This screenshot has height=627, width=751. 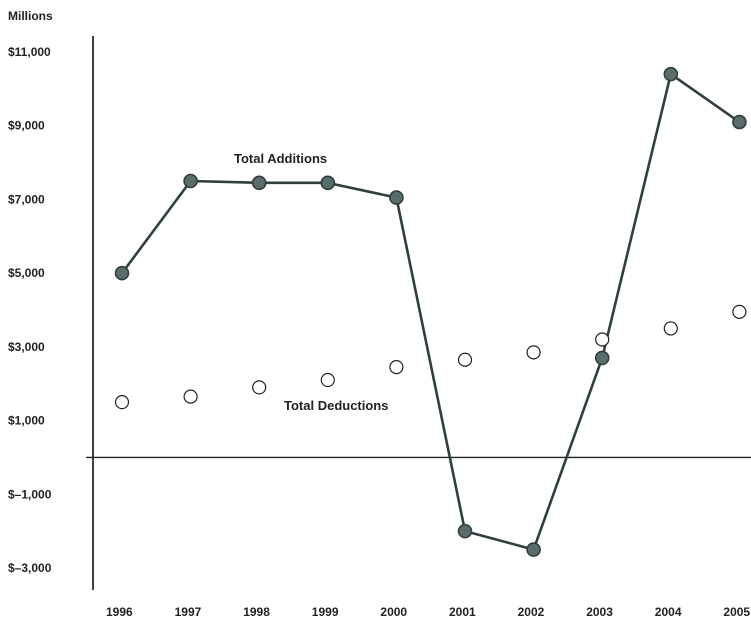 I want to click on y-tick-label: $7,000, so click(x=26, y=199).